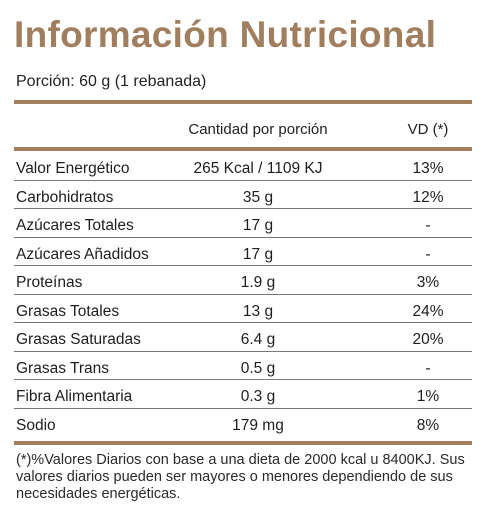  I want to click on table-row: Proteínas 1.9 g 3%, so click(244, 280).